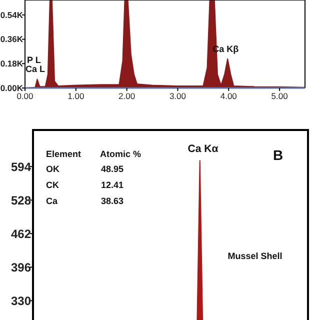 This screenshot has width=320, height=320. I want to click on y-tick-label: 330, so click(21, 301).